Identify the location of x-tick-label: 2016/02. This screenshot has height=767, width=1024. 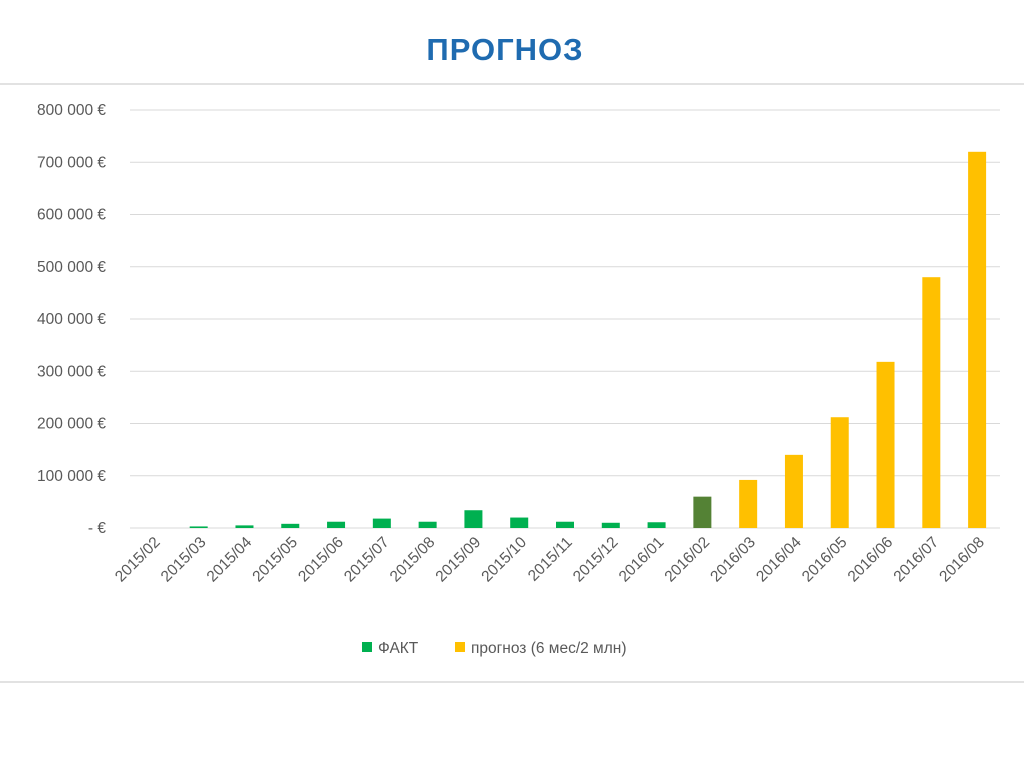
(688, 560).